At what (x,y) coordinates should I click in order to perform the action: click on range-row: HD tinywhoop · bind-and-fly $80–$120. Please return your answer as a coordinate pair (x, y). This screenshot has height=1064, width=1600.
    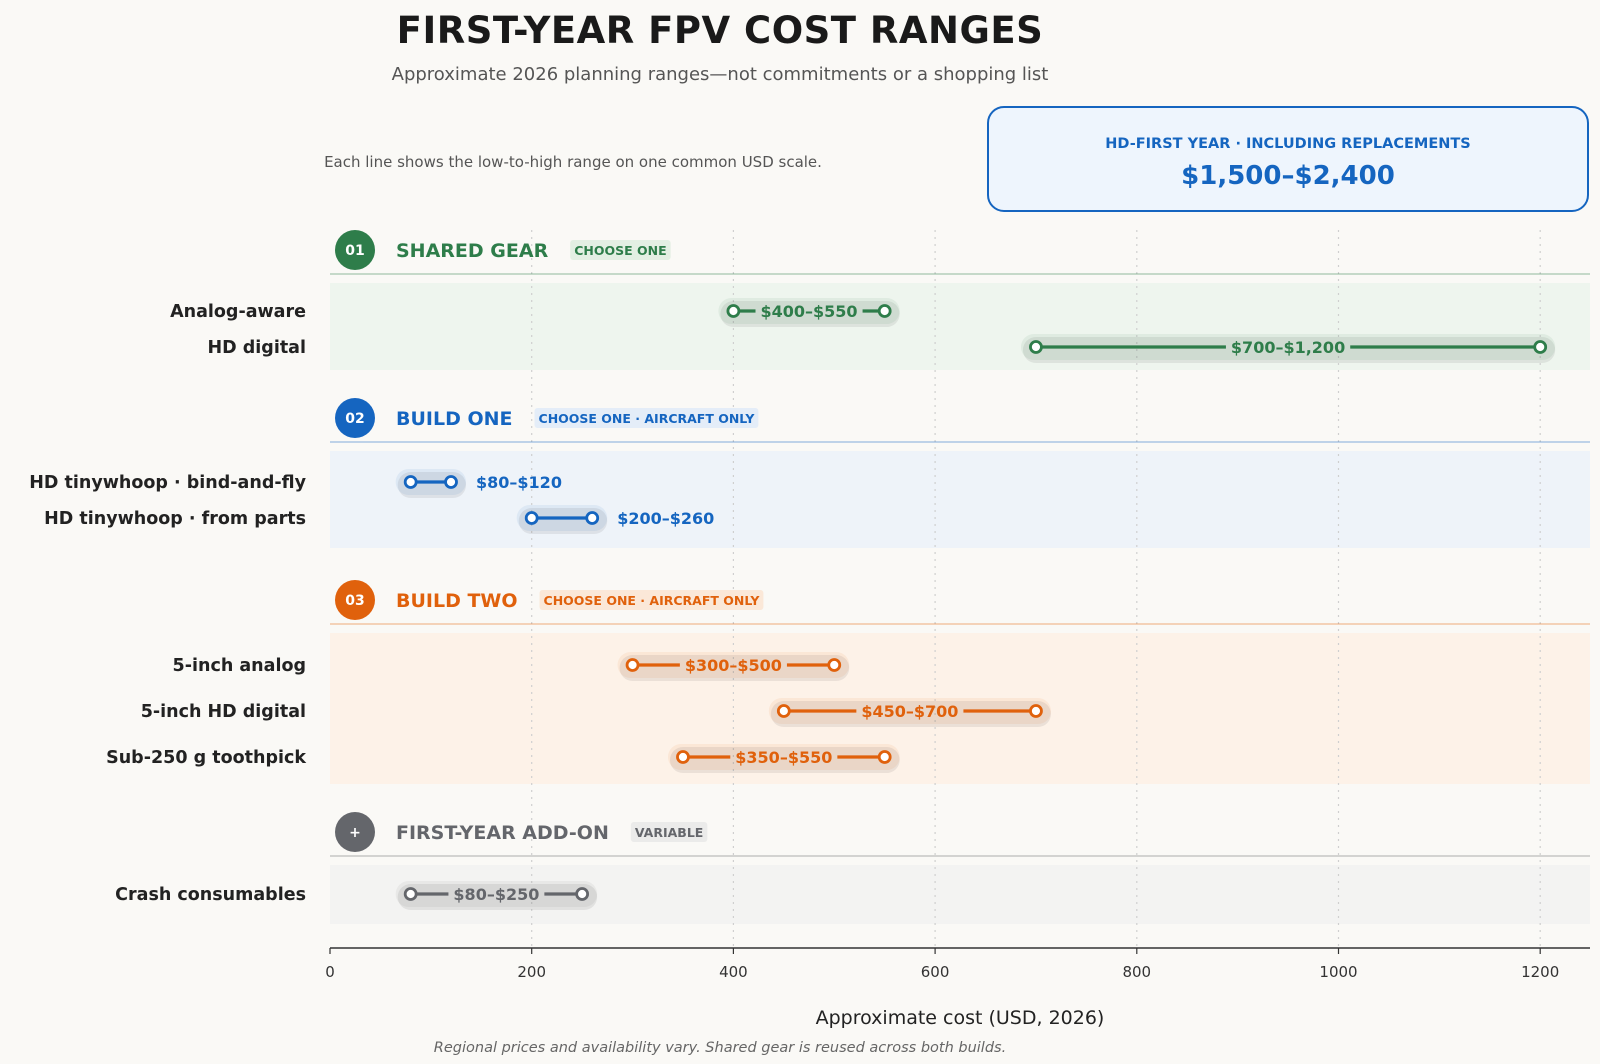
    Looking at the image, I should click on (295, 483).